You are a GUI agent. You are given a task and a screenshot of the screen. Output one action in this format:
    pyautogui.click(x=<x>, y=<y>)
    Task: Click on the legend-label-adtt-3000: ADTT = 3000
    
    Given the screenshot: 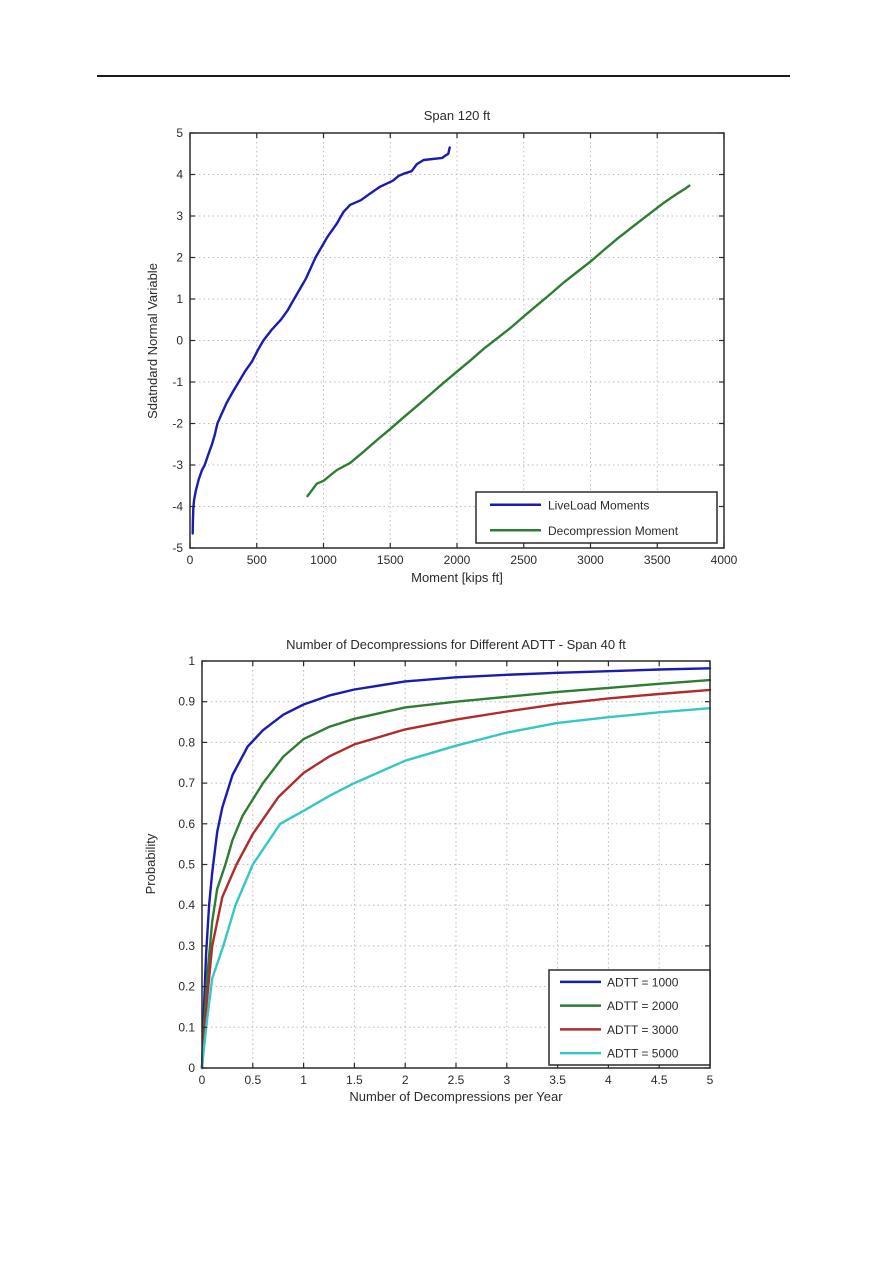 What is the action you would take?
    pyautogui.click(x=643, y=1030)
    